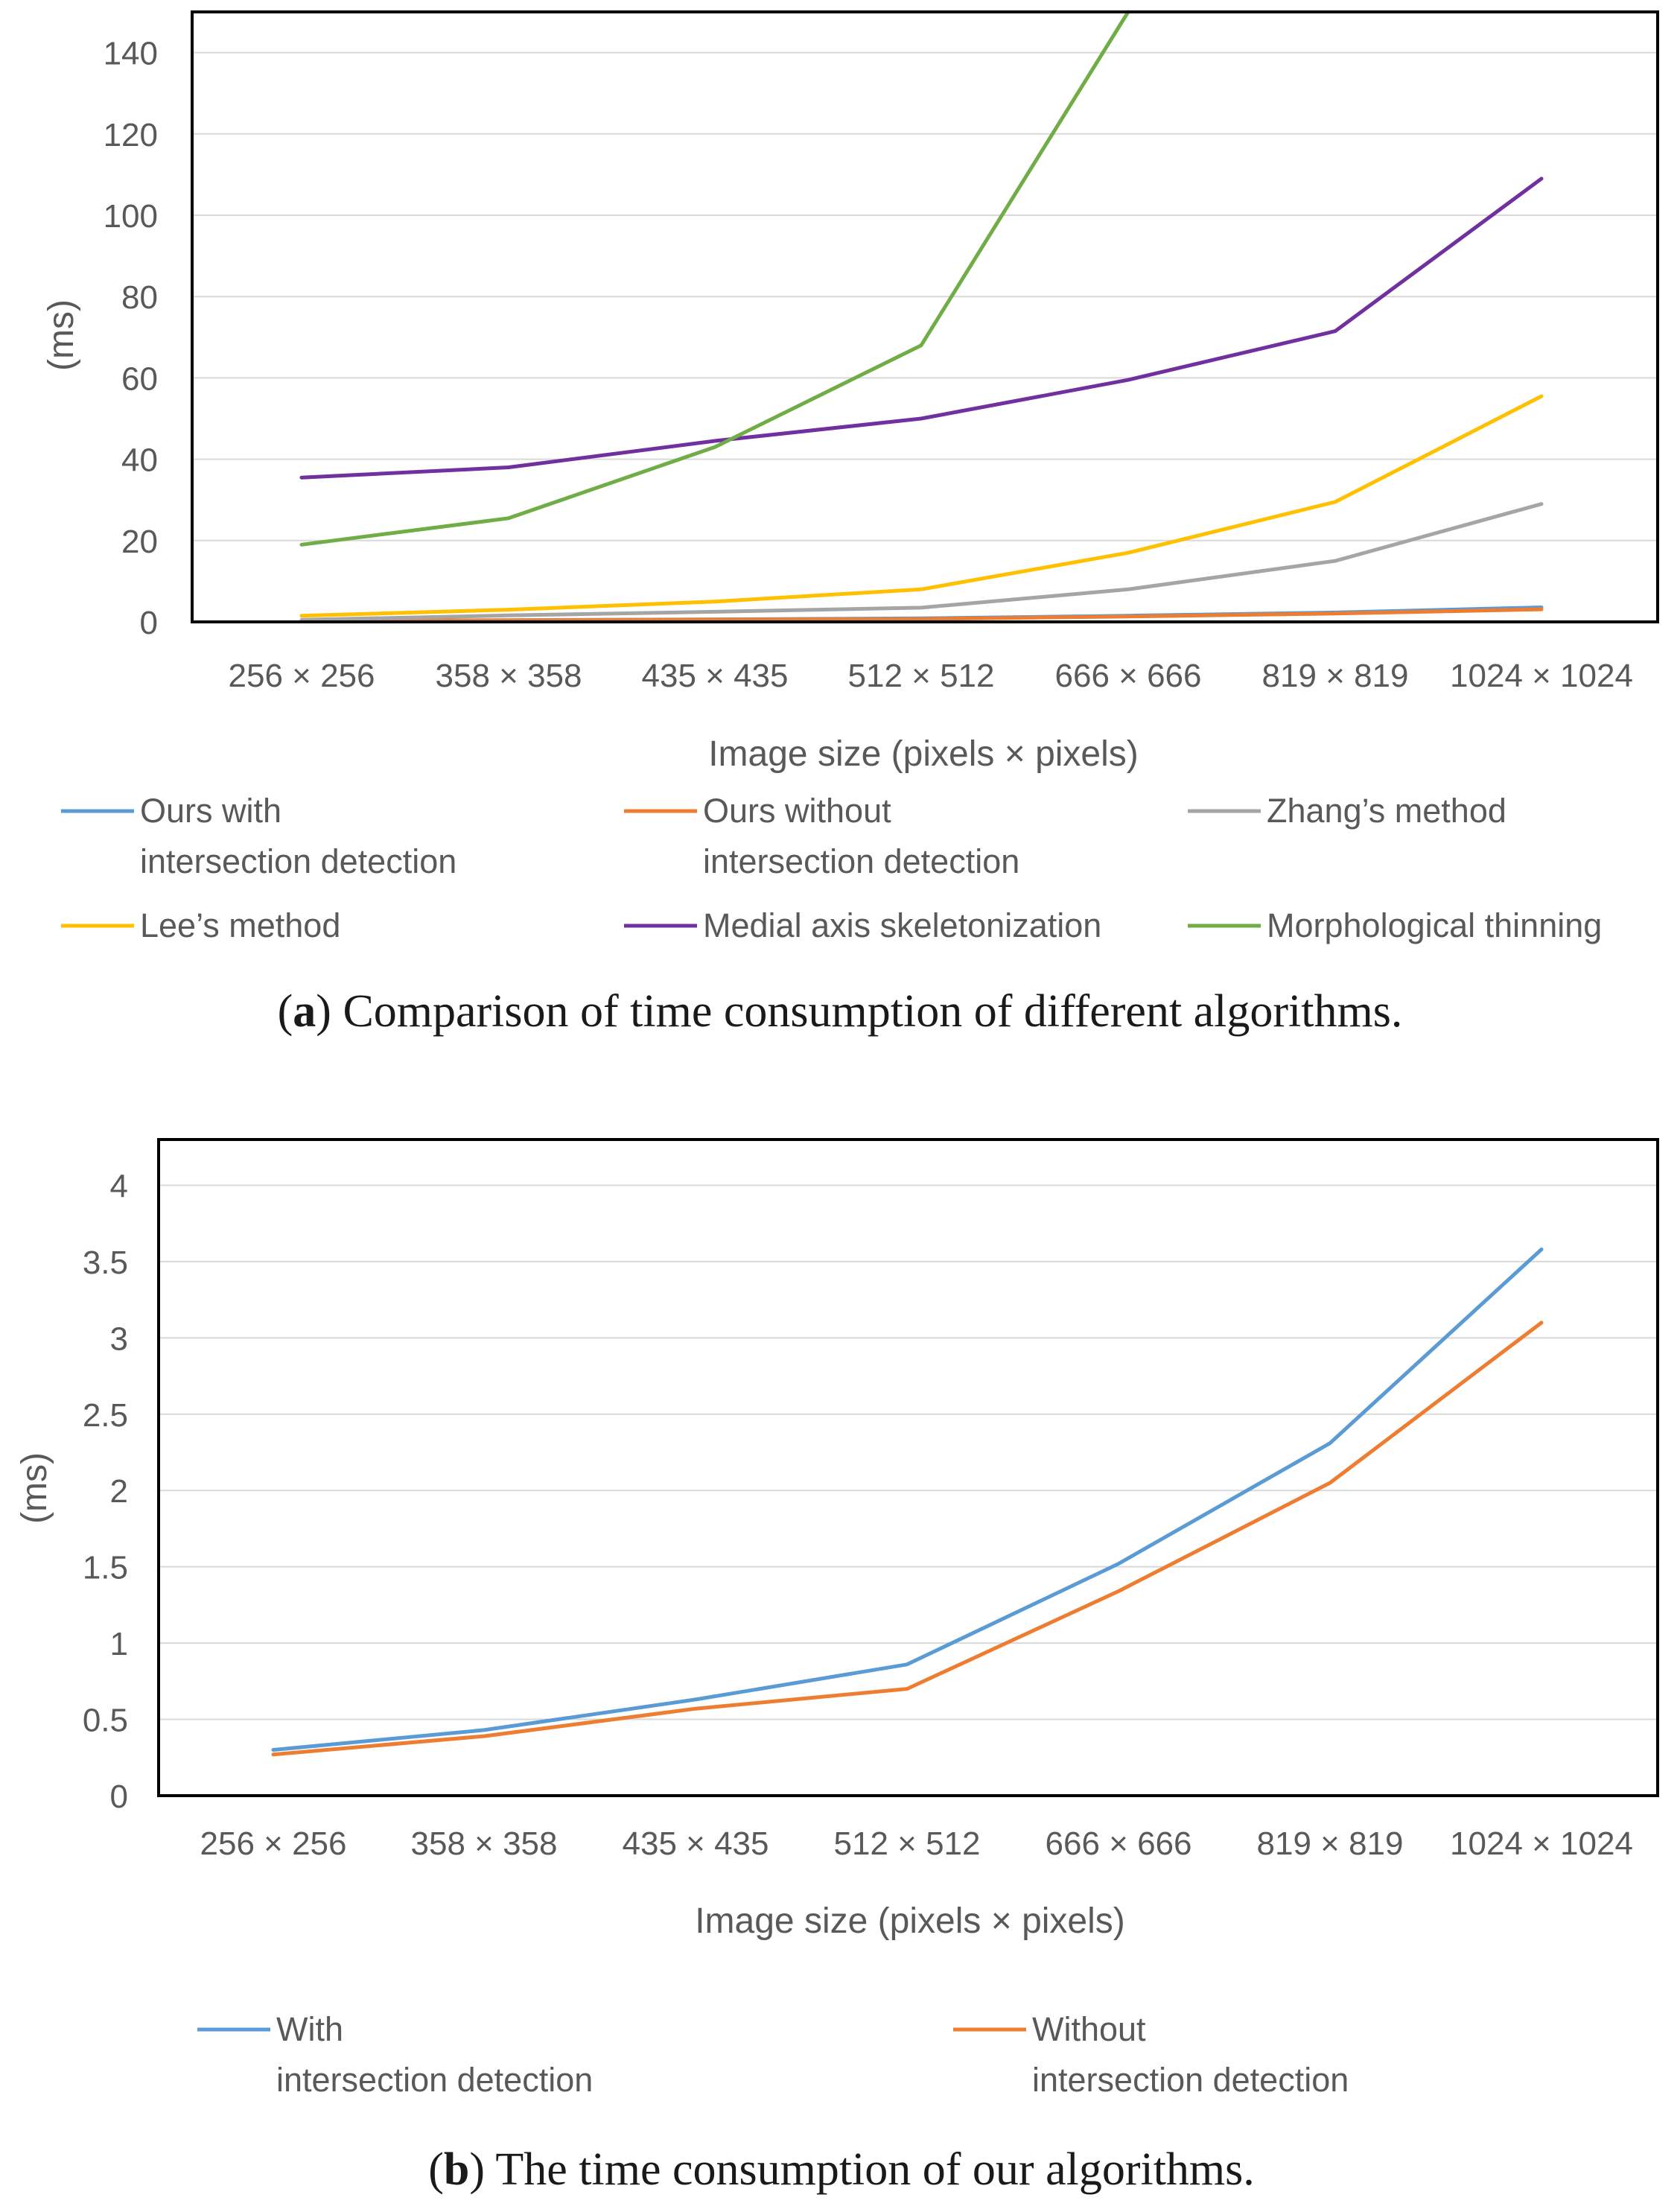 This screenshot has width=1680, height=2212. I want to click on x-tick-label-a-5: 819 × 819, so click(1335, 676).